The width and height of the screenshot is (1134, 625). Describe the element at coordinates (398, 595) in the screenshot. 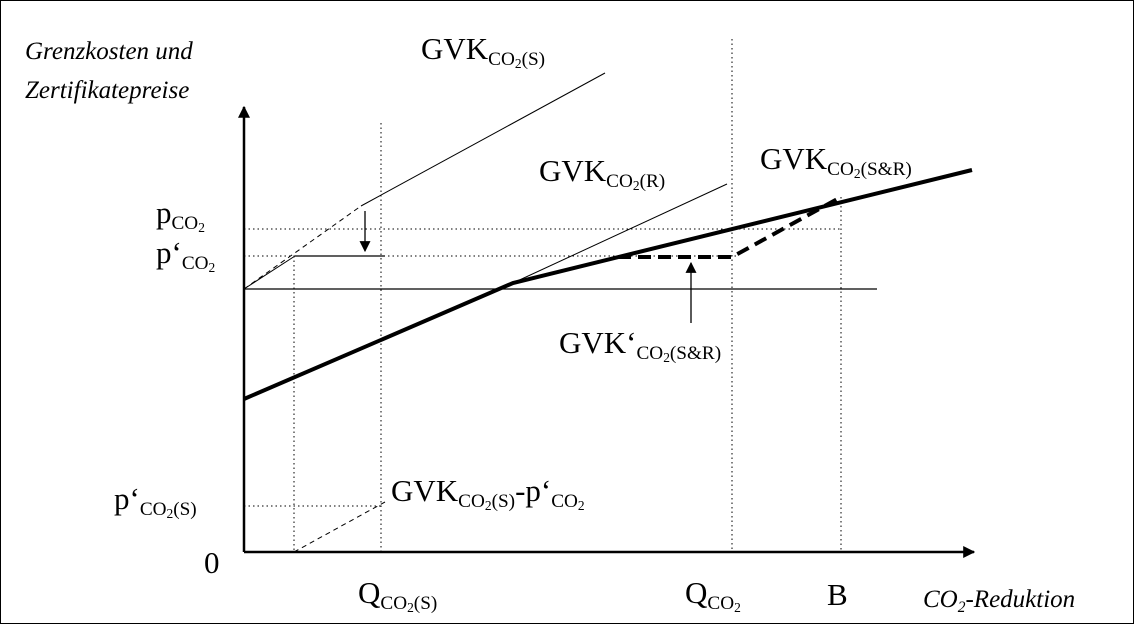

I see `label-q-co2-s: QCO2(S)` at that location.